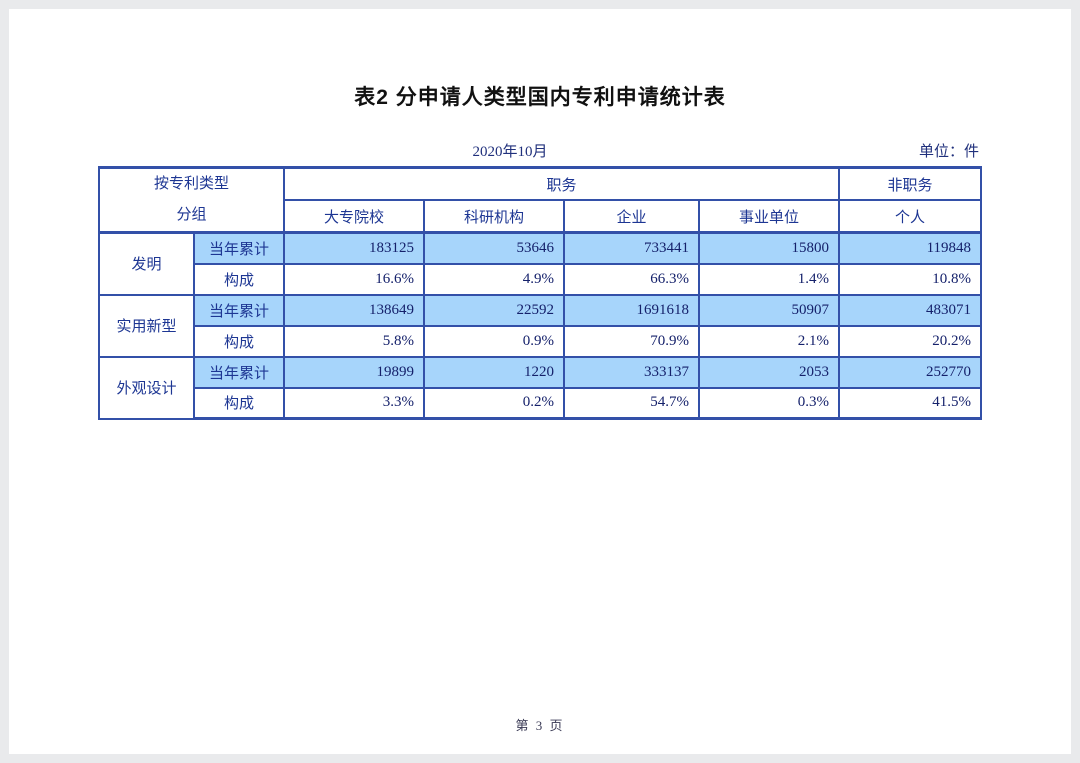  Describe the element at coordinates (910, 279) in the screenshot. I see `percent-cell: 10.8%` at that location.